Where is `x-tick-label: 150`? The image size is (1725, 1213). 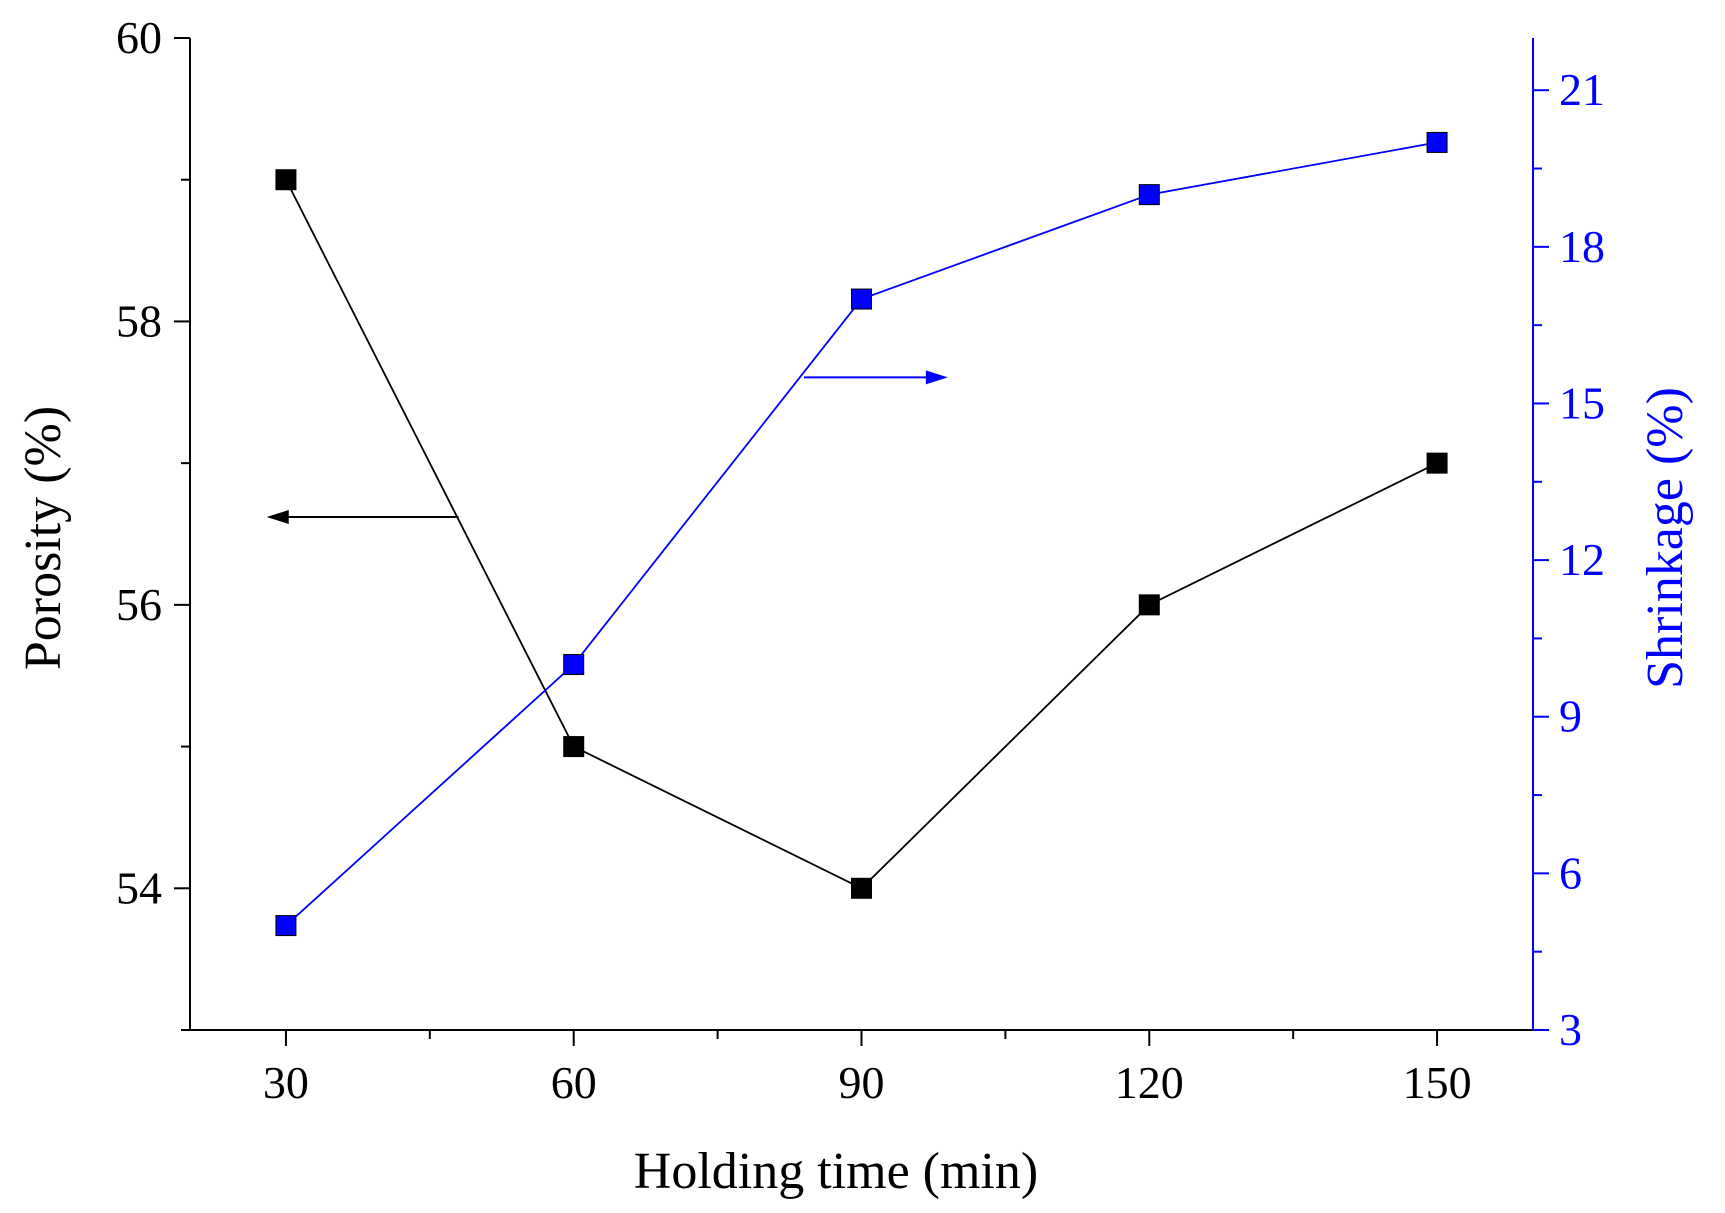 x-tick-label: 150 is located at coordinates (1437, 1082).